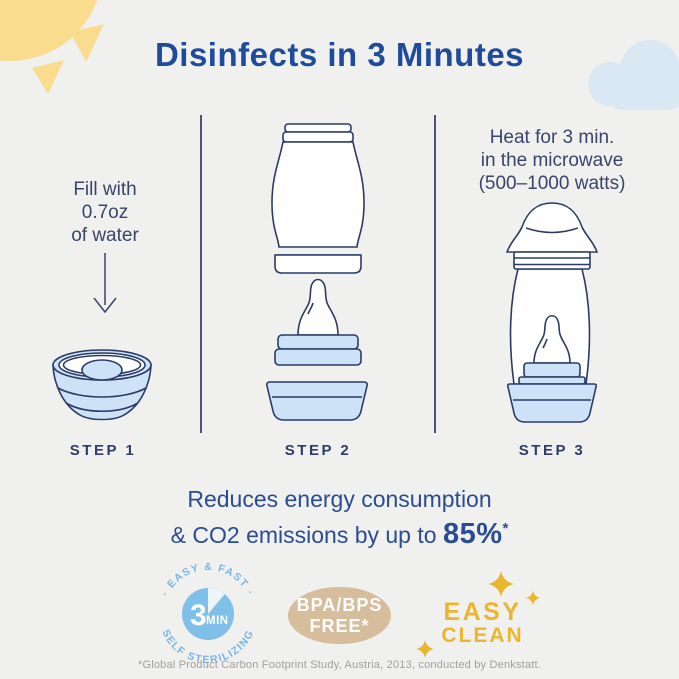 The height and width of the screenshot is (679, 679). I want to click on column-divider-left, so click(201, 274).